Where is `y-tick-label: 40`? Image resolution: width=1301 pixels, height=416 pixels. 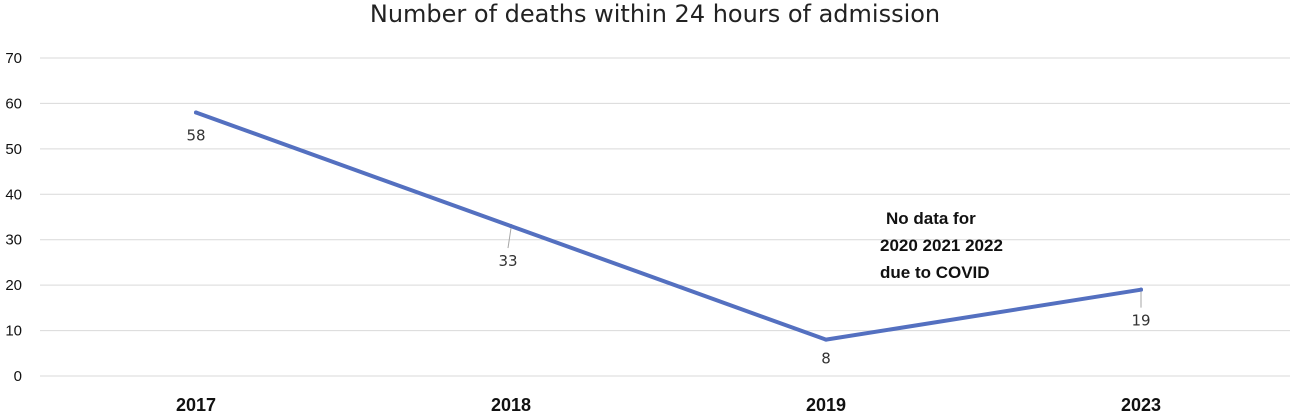 y-tick-label: 40 is located at coordinates (13, 194).